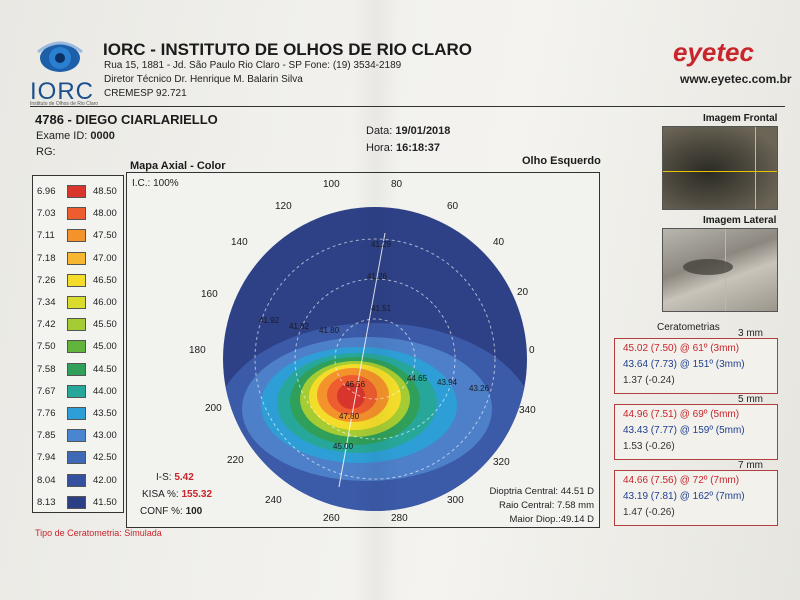  What do you see at coordinates (105, 413) in the screenshot?
I see `legend-diopter: 43.50` at bounding box center [105, 413].